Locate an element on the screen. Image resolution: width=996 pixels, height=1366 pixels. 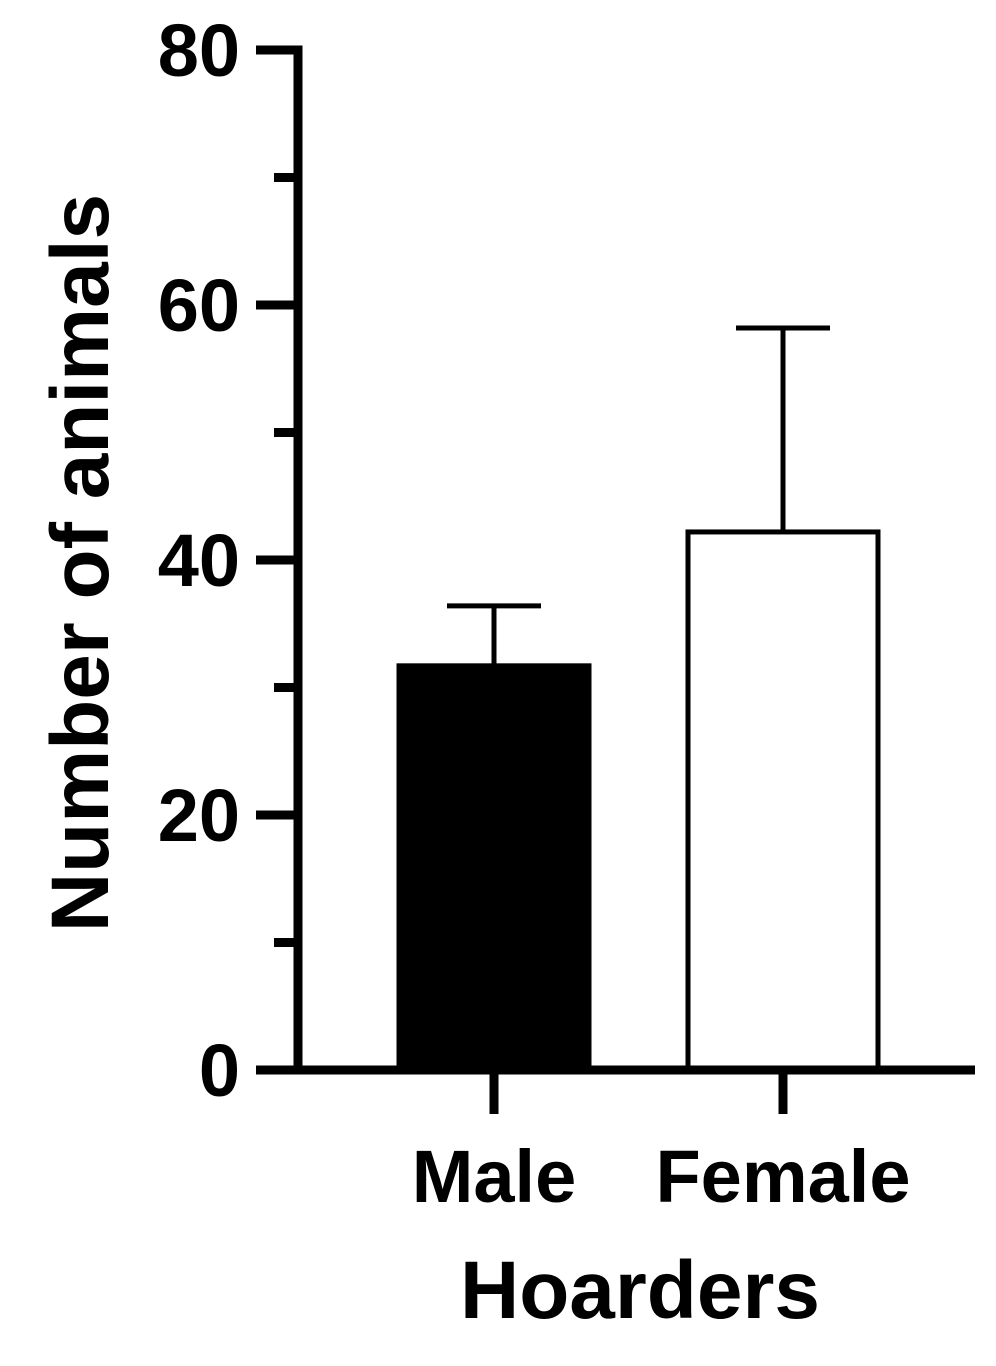
y-ticks-layer: 0 20 40 60 80 is located at coordinates (228, 560).